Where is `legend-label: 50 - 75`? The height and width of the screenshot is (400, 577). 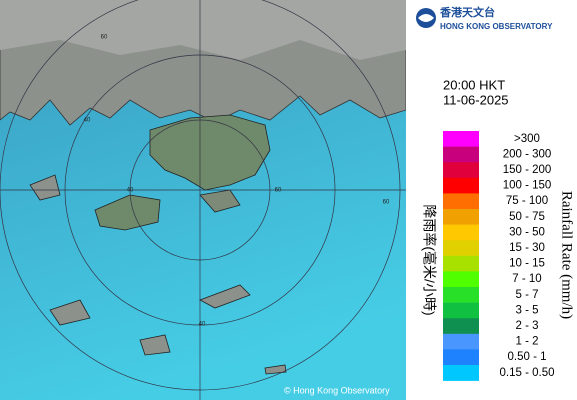 legend-label: 50 - 75 is located at coordinates (527, 217).